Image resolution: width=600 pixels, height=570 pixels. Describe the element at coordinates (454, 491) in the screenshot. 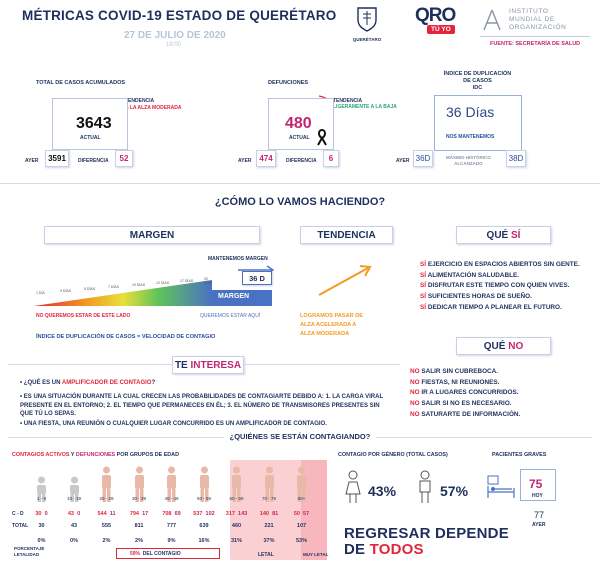

I see `male-pct: 57%` at that location.